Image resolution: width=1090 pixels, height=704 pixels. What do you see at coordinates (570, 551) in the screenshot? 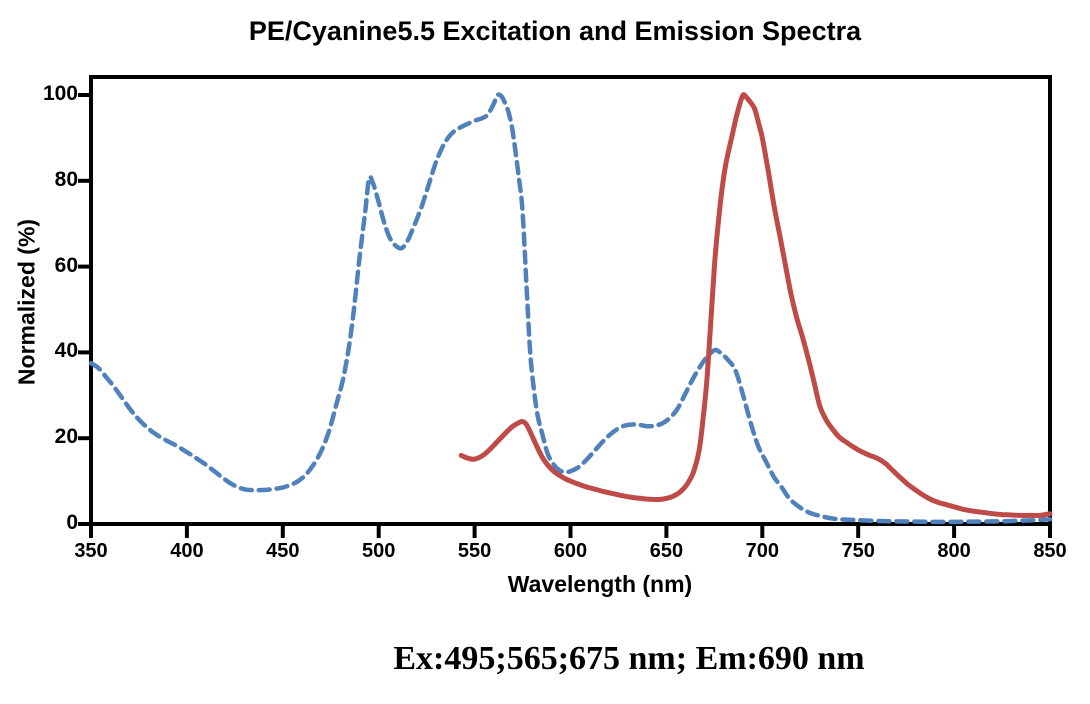
I see `x-tick-label: 600` at bounding box center [570, 551].